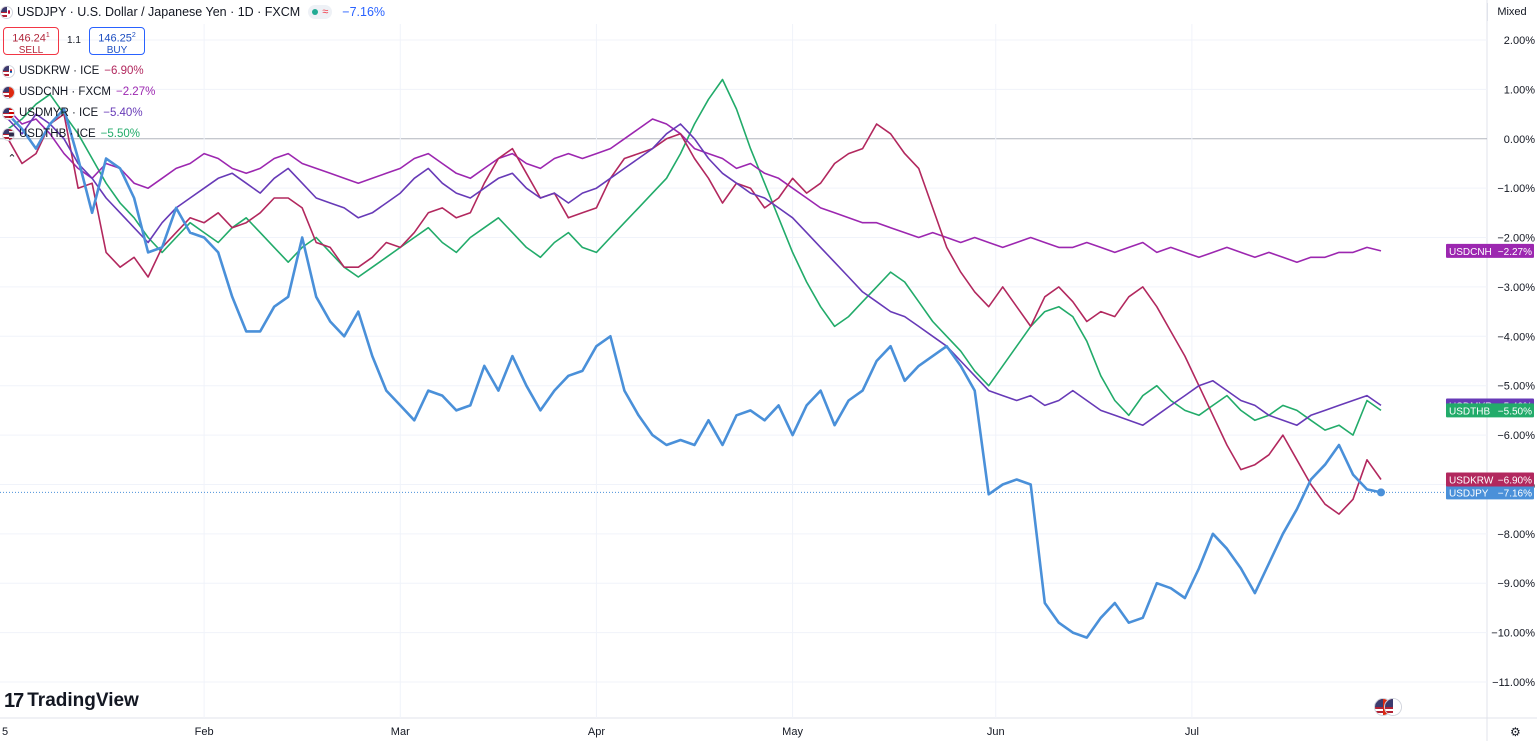 Image resolution: width=1537 pixels, height=741 pixels. Describe the element at coordinates (792, 732) in the screenshot. I see `x-tick-label: May` at that location.